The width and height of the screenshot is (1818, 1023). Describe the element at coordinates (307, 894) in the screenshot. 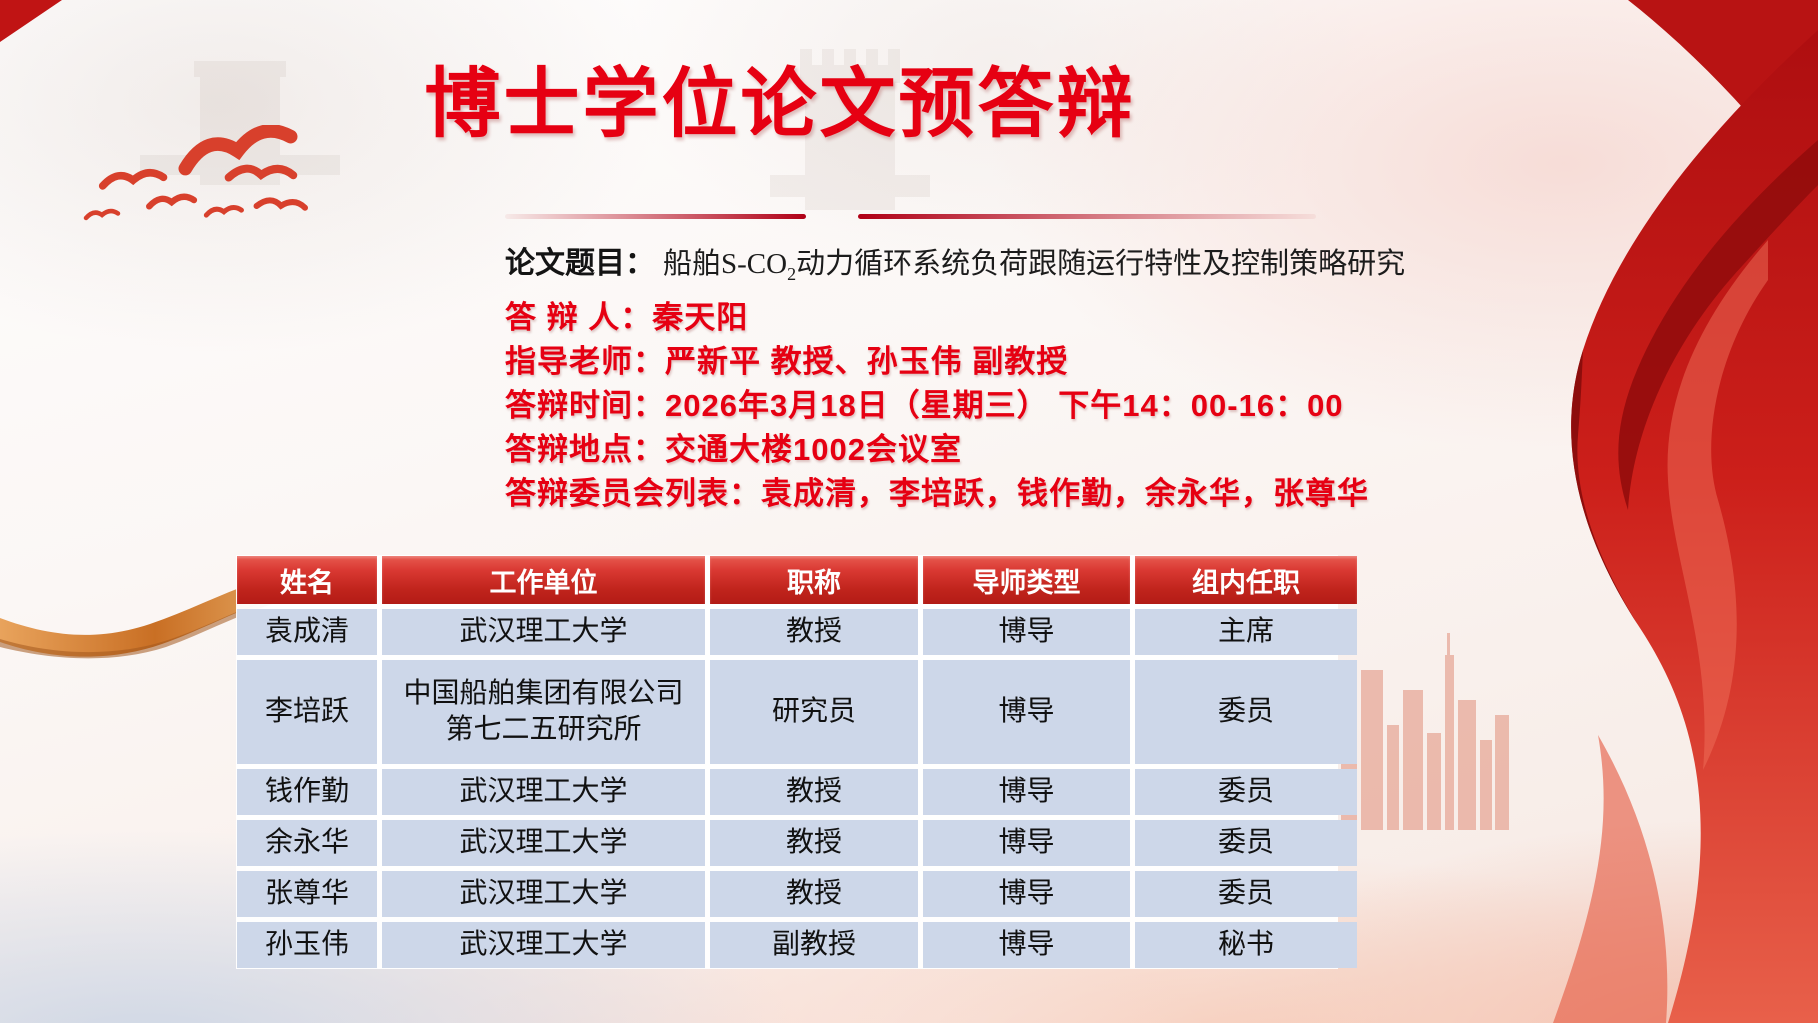

I see `table-cell: 张尊华` at that location.